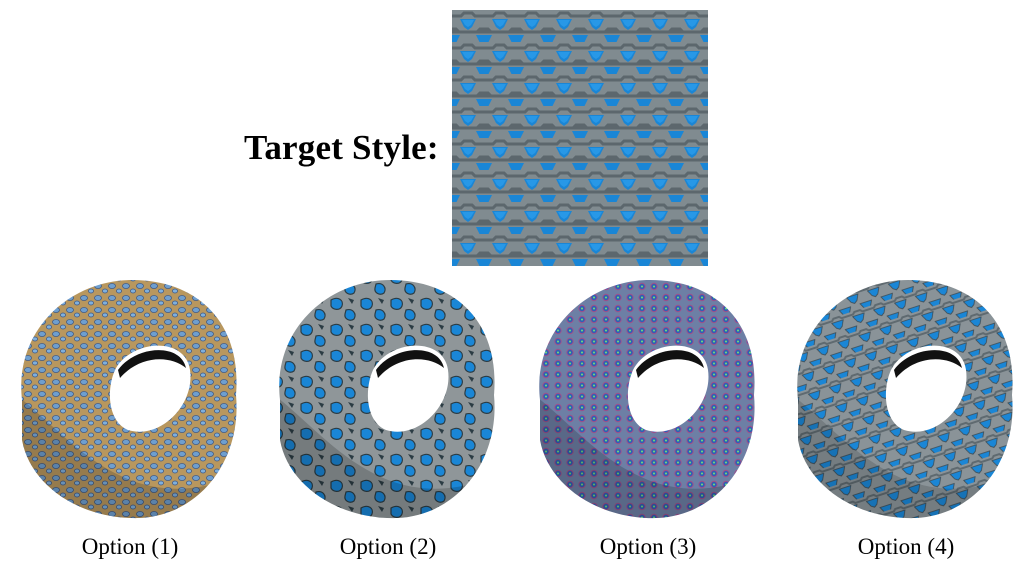 The height and width of the screenshot is (572, 1030). What do you see at coordinates (647, 399) in the screenshot?
I see `torus-texture-cells-icon` at bounding box center [647, 399].